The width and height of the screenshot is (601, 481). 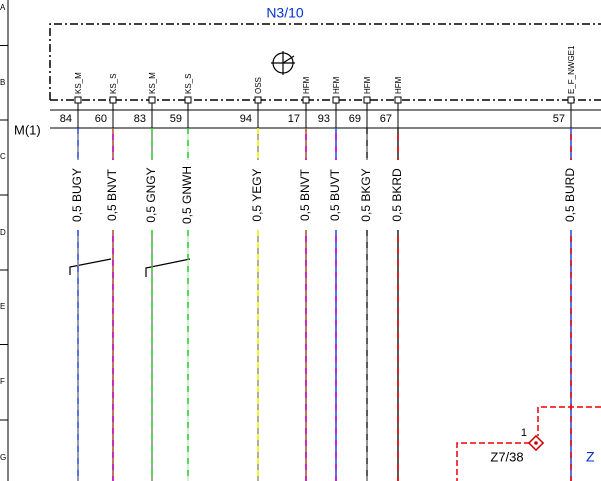 What do you see at coordinates (2, 306) in the screenshot?
I see `margin-letter: E` at bounding box center [2, 306].